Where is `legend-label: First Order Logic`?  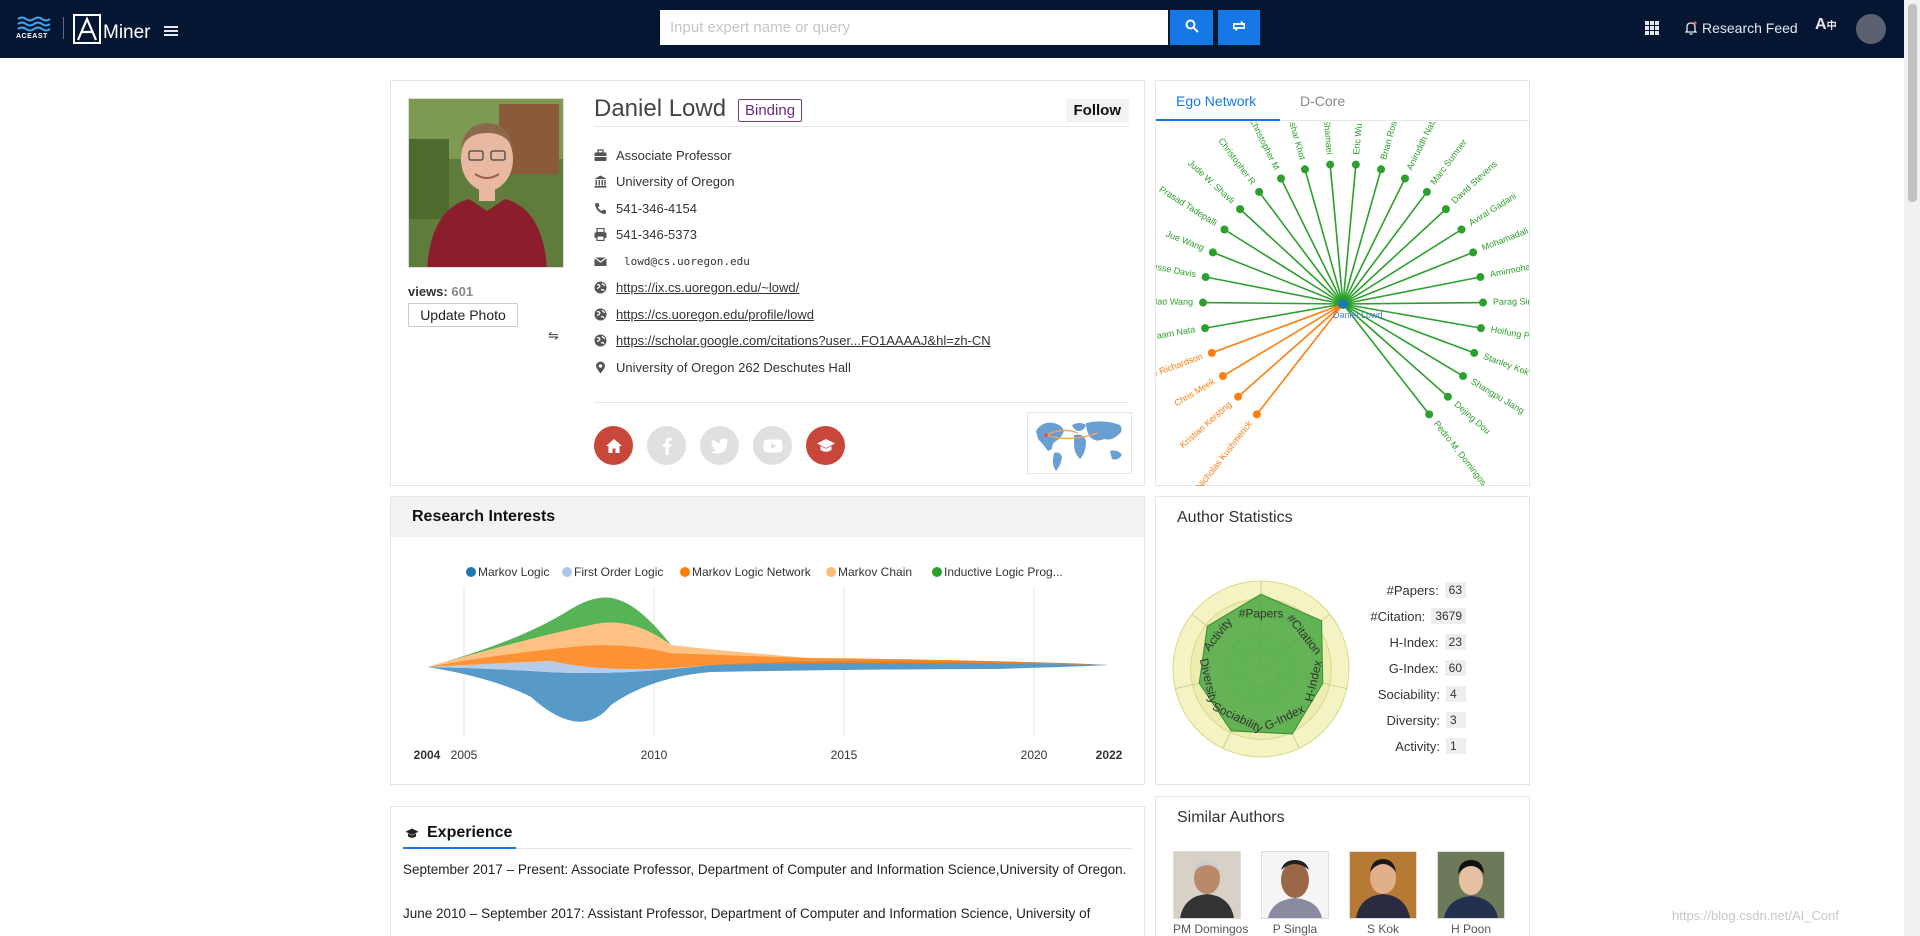 legend-label: First Order Logic is located at coordinates (618, 572).